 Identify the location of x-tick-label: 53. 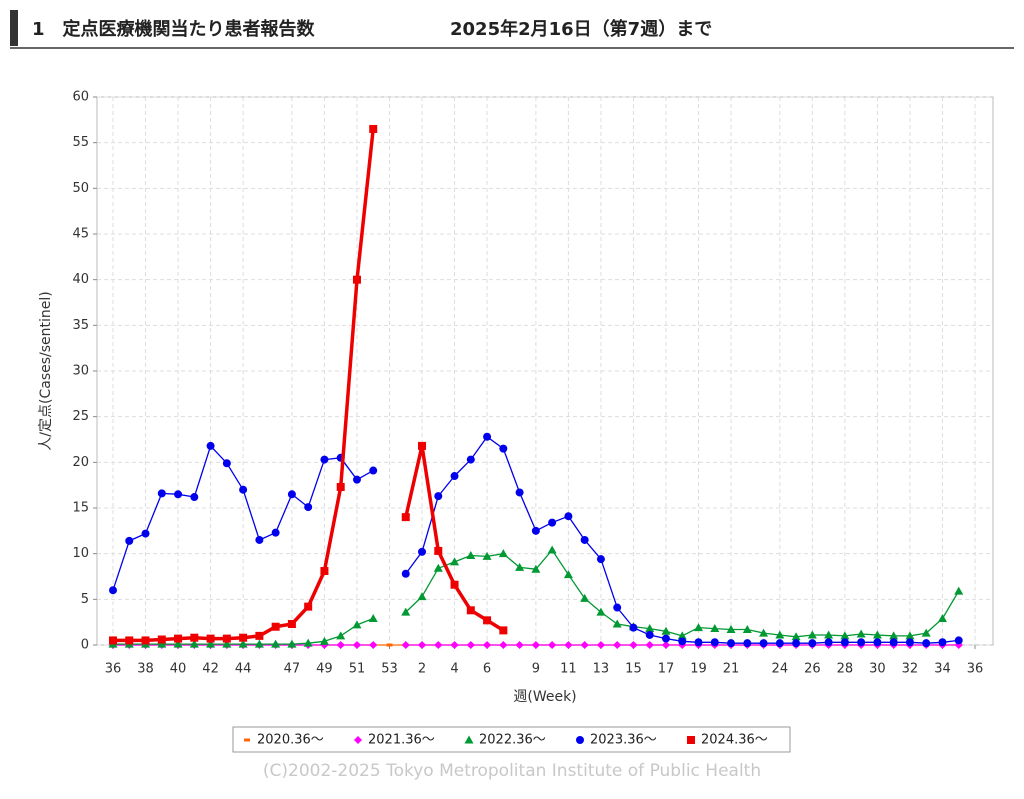
(389, 669).